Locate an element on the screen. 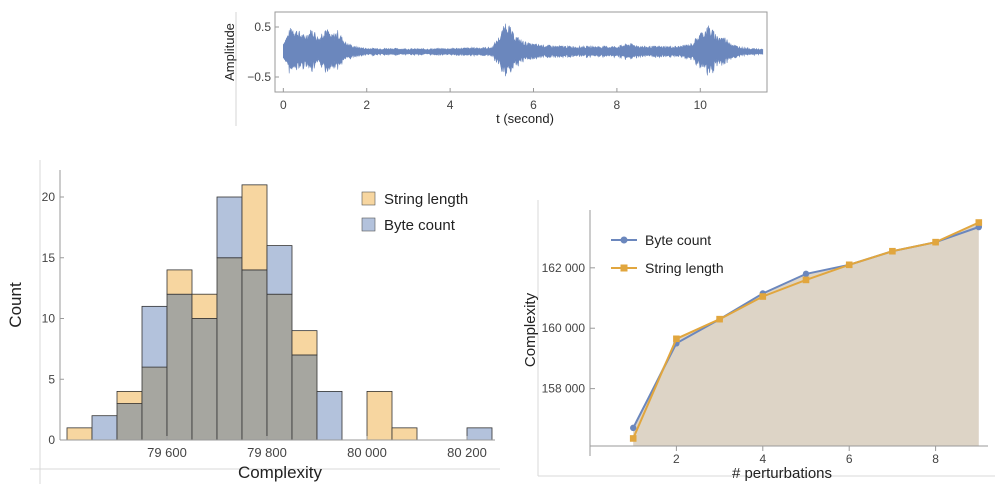 This screenshot has height=485, width=995. waveform-ylabel: Amplitude is located at coordinates (229, 52).